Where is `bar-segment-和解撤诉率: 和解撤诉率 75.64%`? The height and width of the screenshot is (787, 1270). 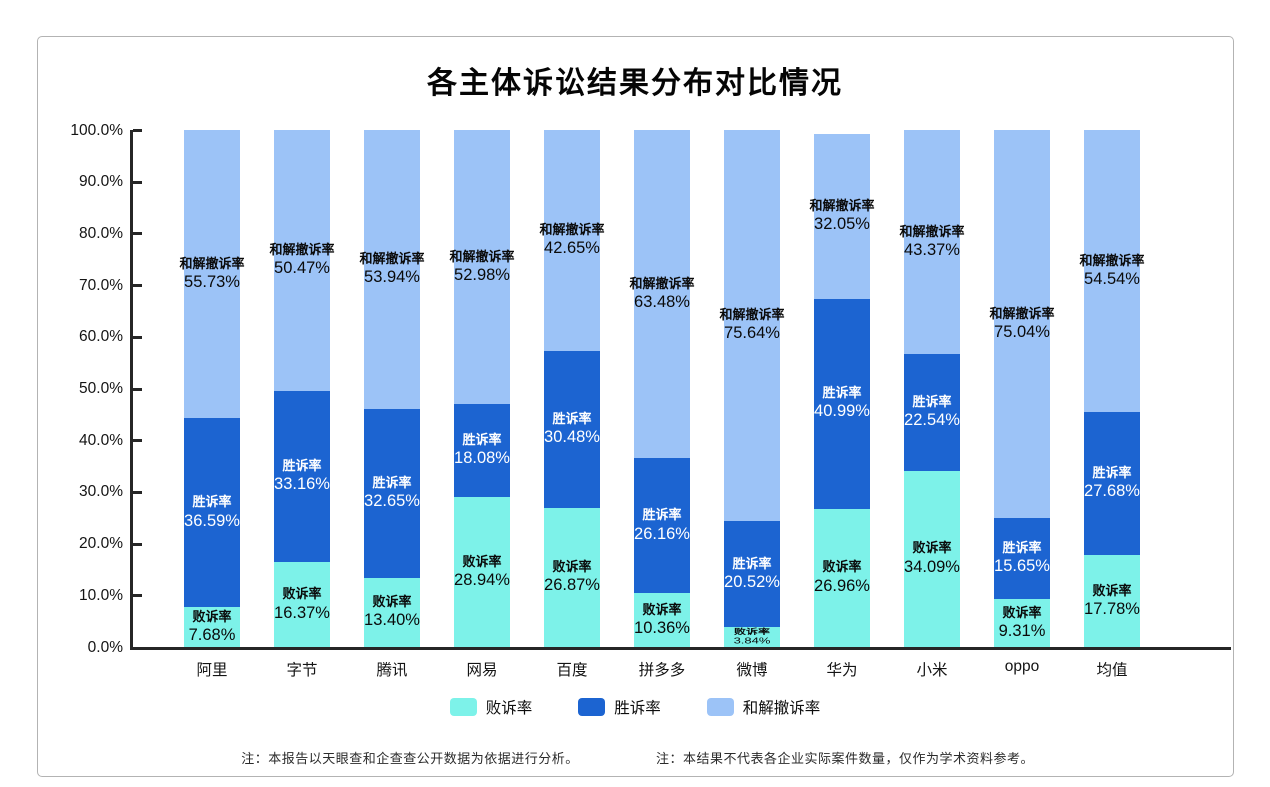
bar-segment-和解撤诉率: 和解撤诉率 75.64% is located at coordinates (752, 326).